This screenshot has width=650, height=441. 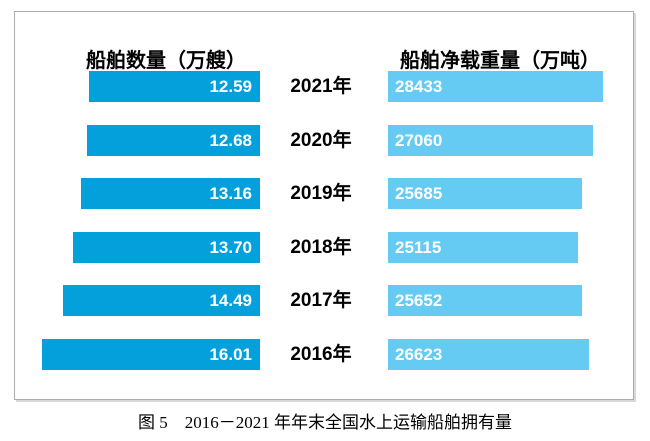 What do you see at coordinates (321, 193) in the screenshot?
I see `year-label: 2019年` at bounding box center [321, 193].